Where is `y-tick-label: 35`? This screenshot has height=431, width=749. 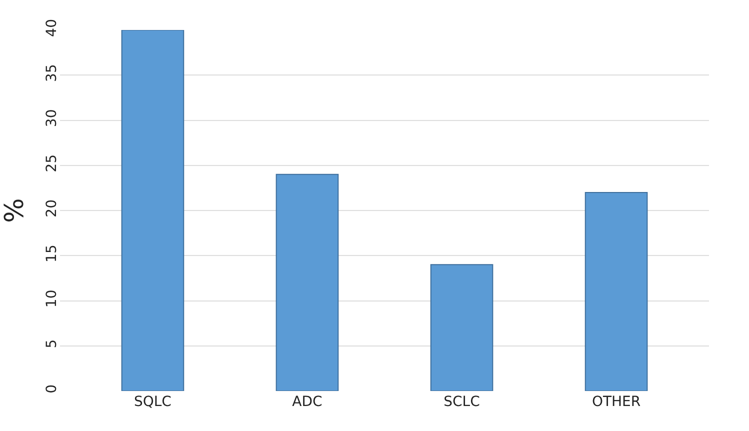 y-tick-label: 35 is located at coordinates (52, 73).